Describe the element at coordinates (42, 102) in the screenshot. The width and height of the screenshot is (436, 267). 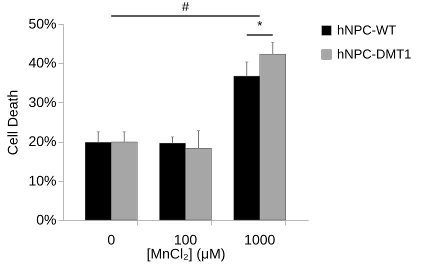
I see `y-tick-label: 30%` at that location.